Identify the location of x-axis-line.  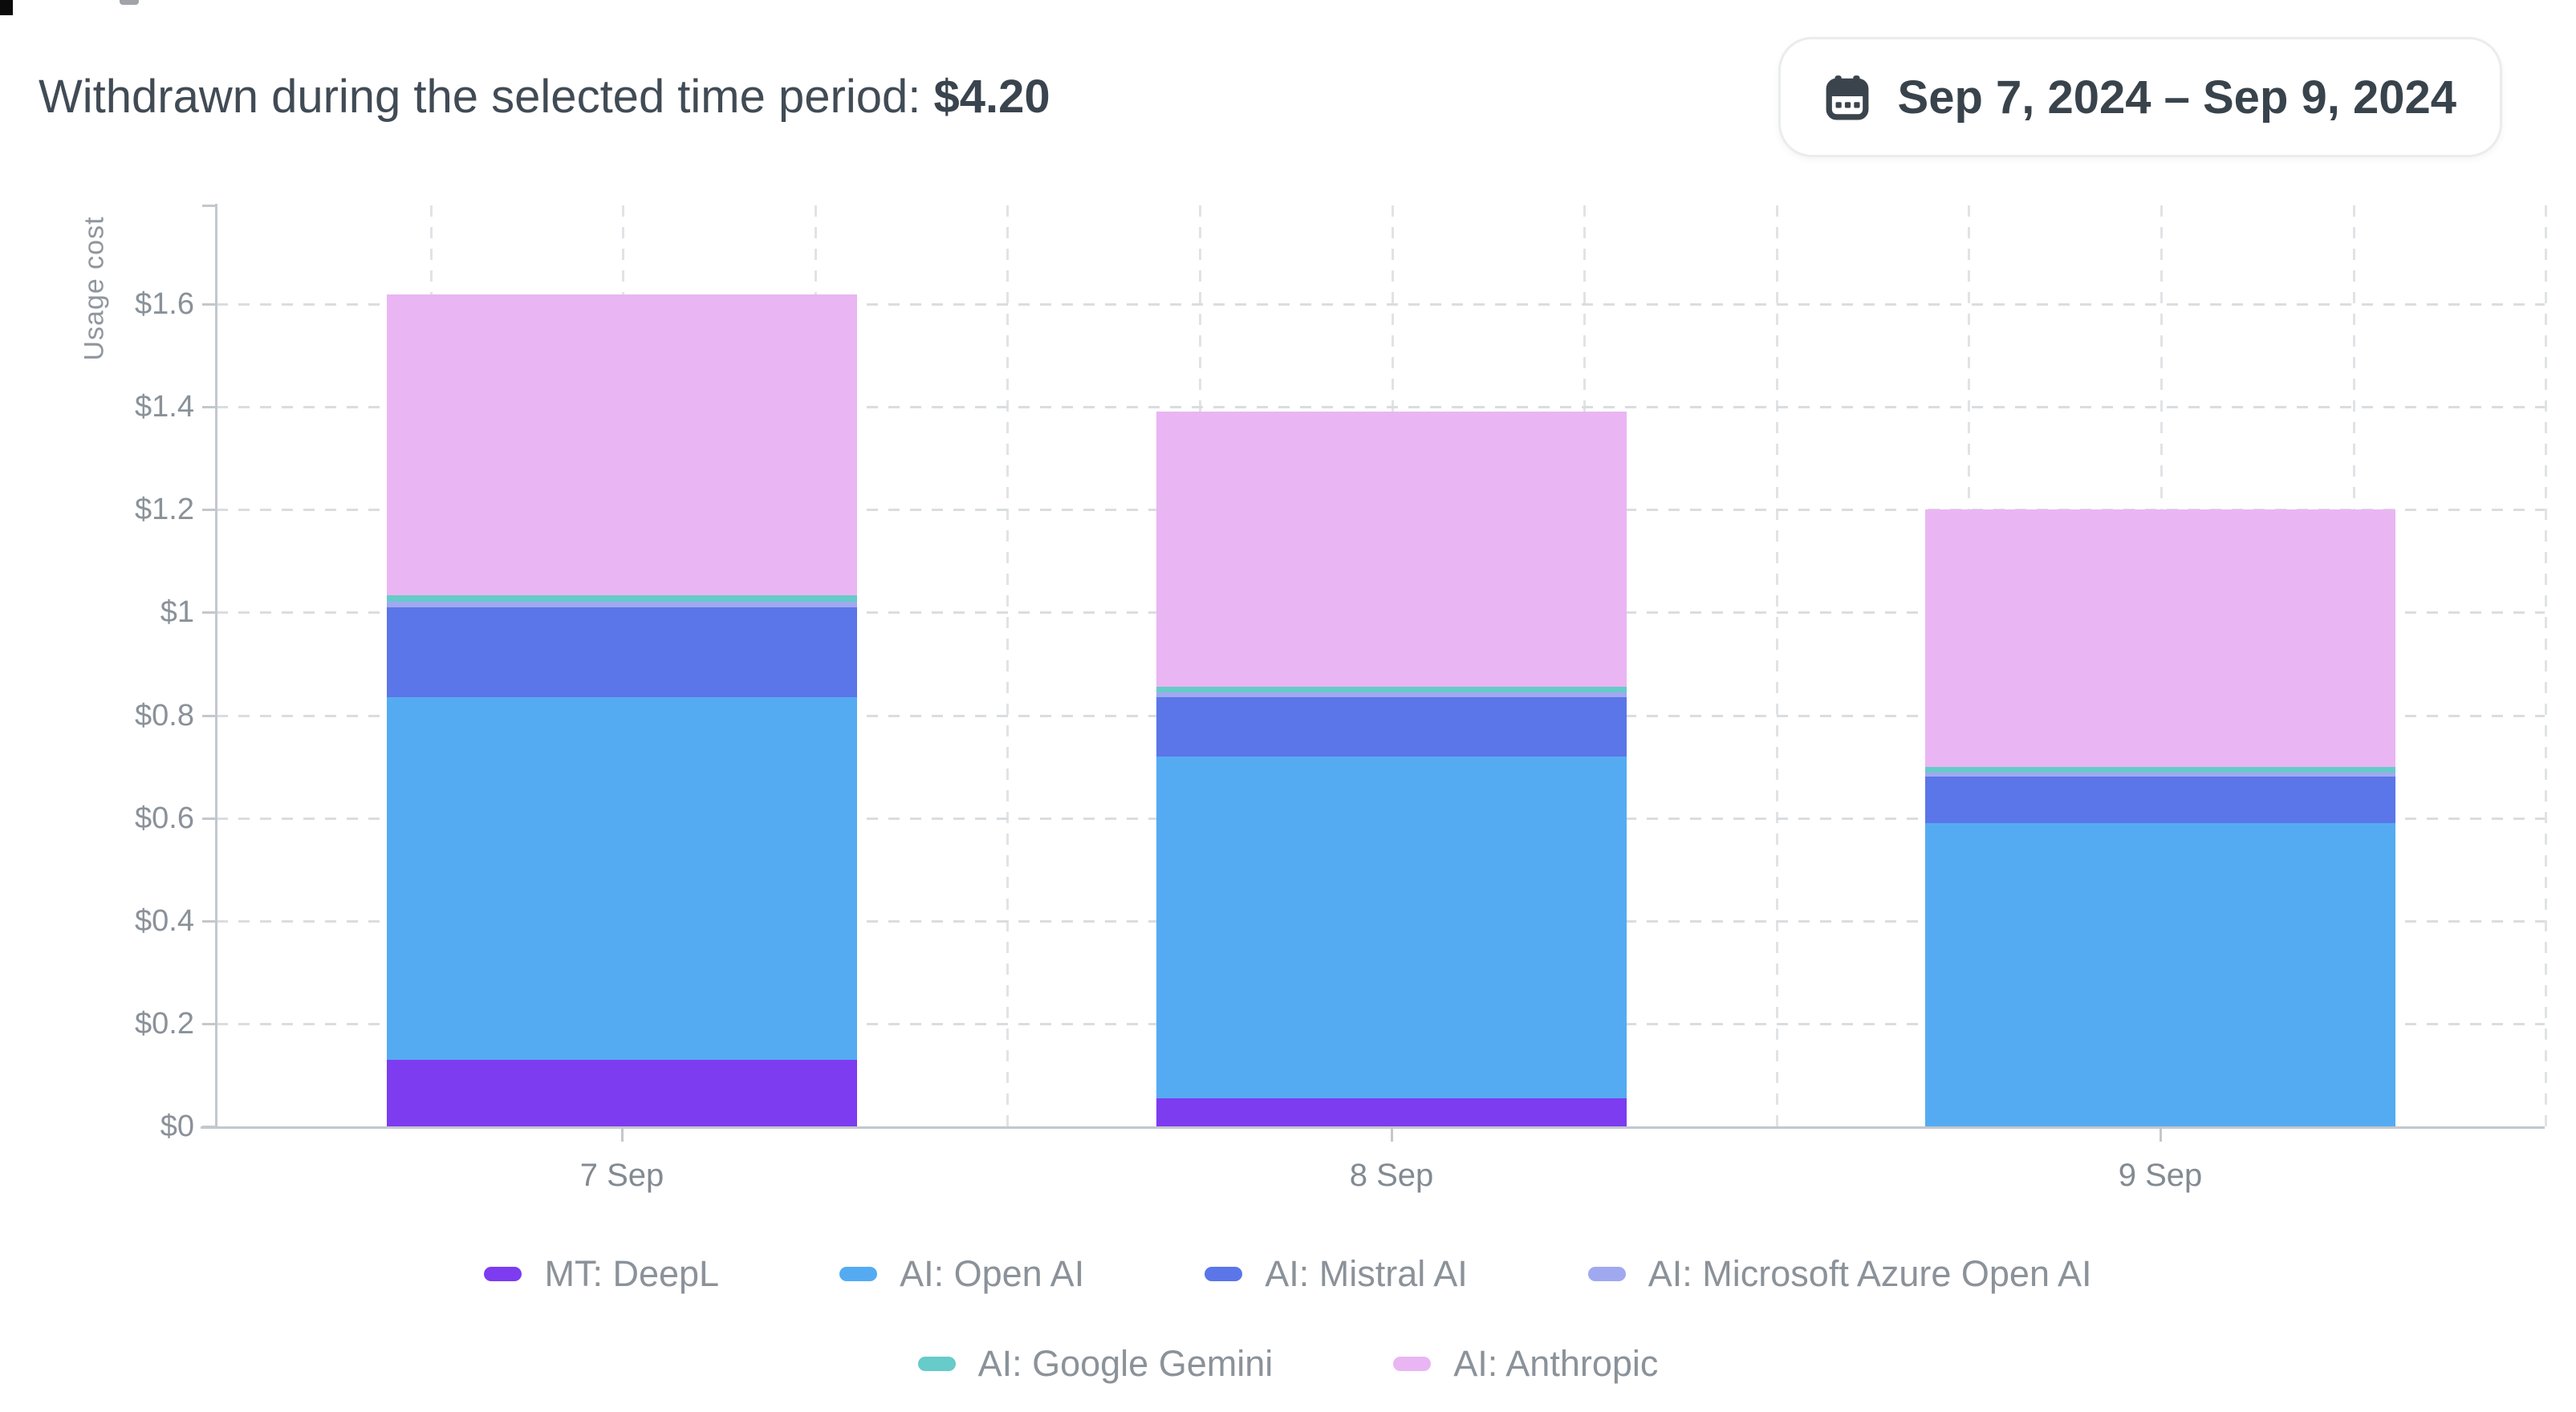
(1373, 1127).